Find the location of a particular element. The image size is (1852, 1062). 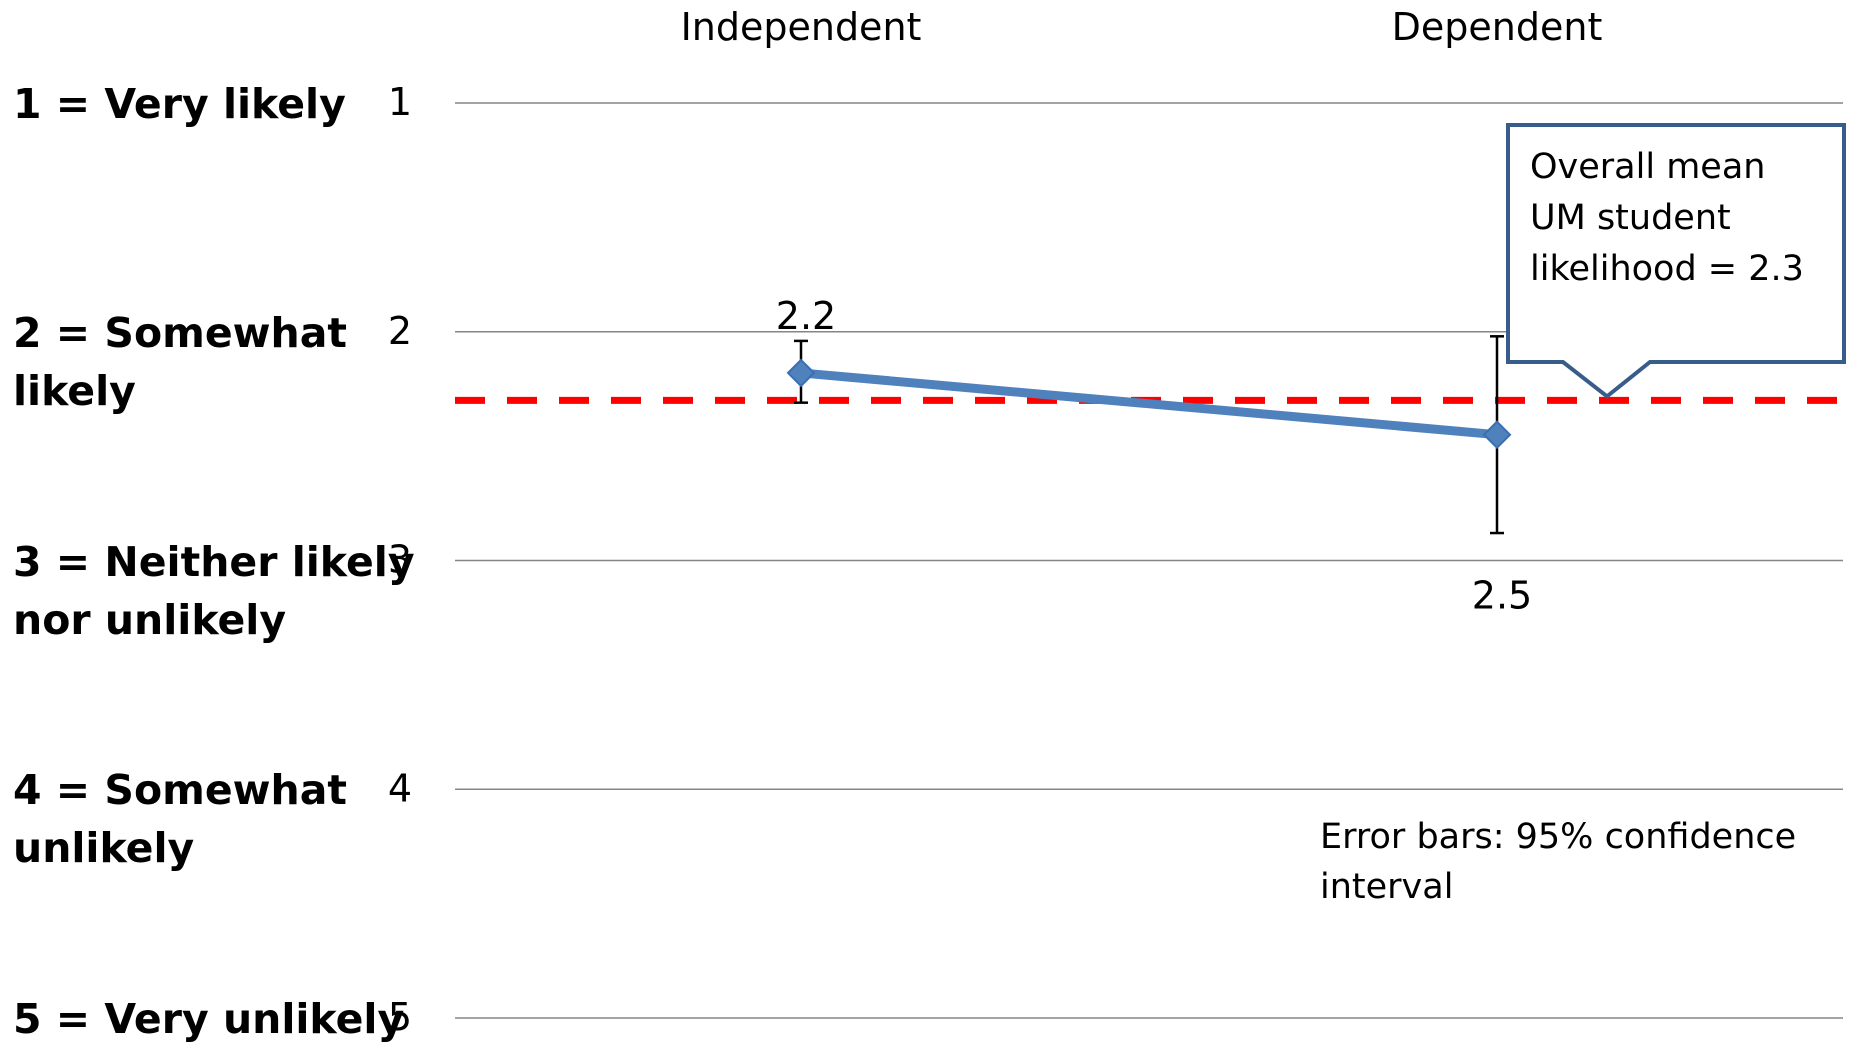

data-labels: 2.2 2.5 is located at coordinates (1154, 456).